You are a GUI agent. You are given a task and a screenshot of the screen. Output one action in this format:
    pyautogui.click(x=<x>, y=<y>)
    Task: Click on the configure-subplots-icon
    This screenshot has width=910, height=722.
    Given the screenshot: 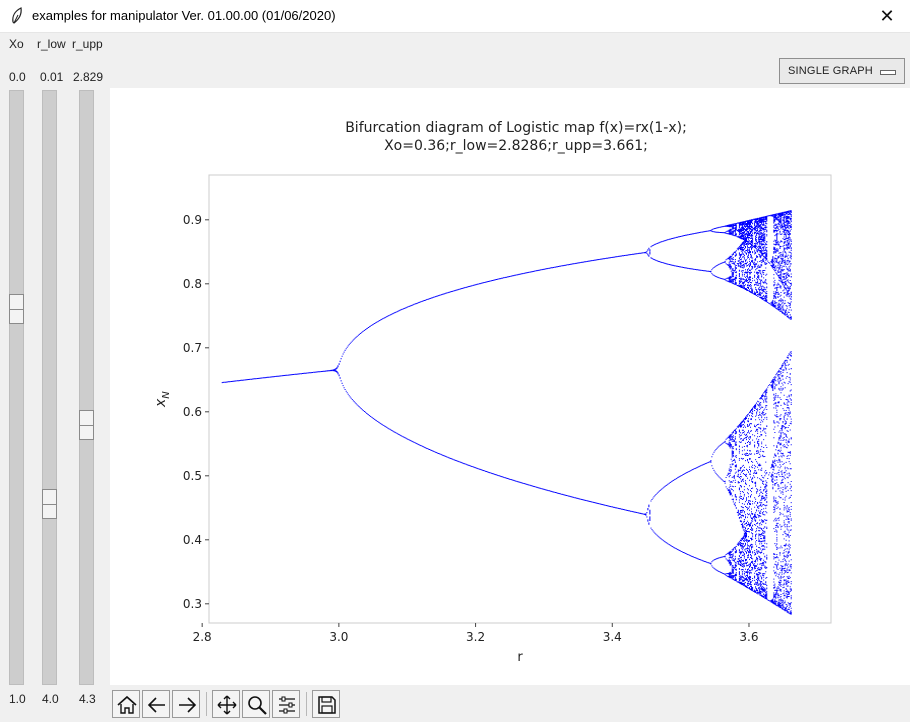 What is the action you would take?
    pyautogui.click(x=287, y=705)
    